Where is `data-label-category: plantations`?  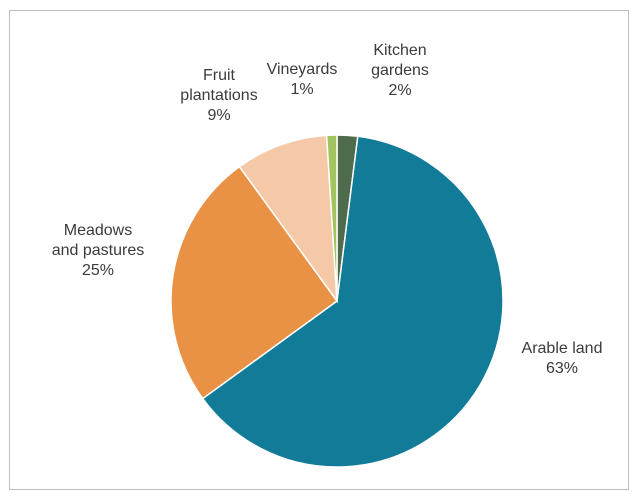 data-label-category: plantations is located at coordinates (218, 95).